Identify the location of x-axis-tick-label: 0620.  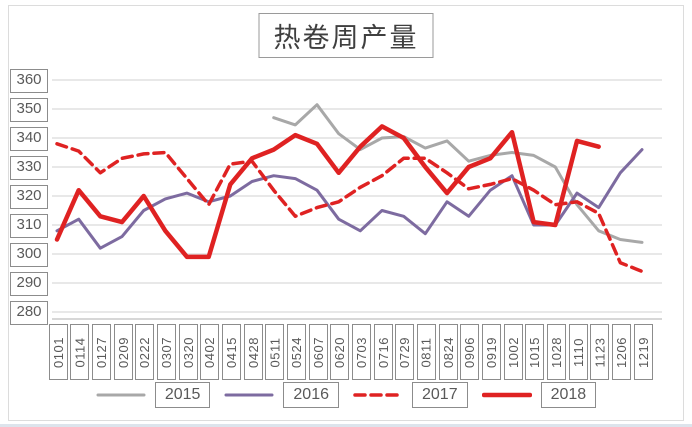
(340, 352).